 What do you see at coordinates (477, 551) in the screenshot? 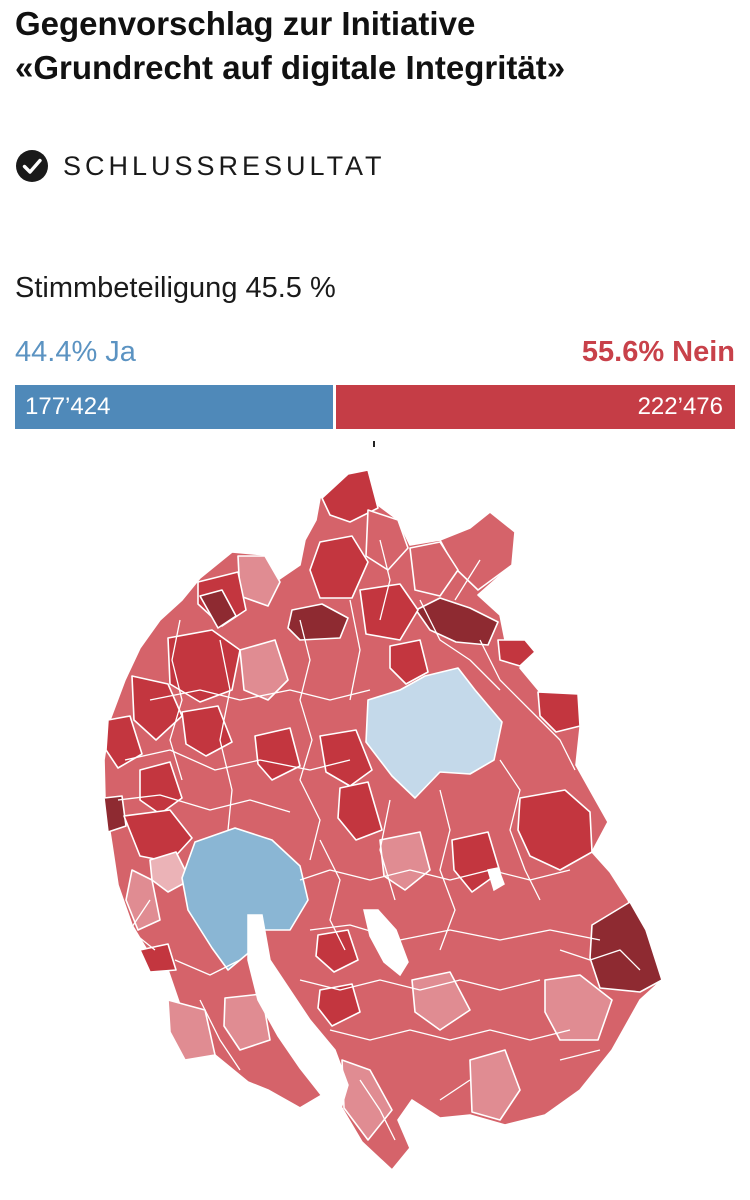
I see `municipality-northeast` at bounding box center [477, 551].